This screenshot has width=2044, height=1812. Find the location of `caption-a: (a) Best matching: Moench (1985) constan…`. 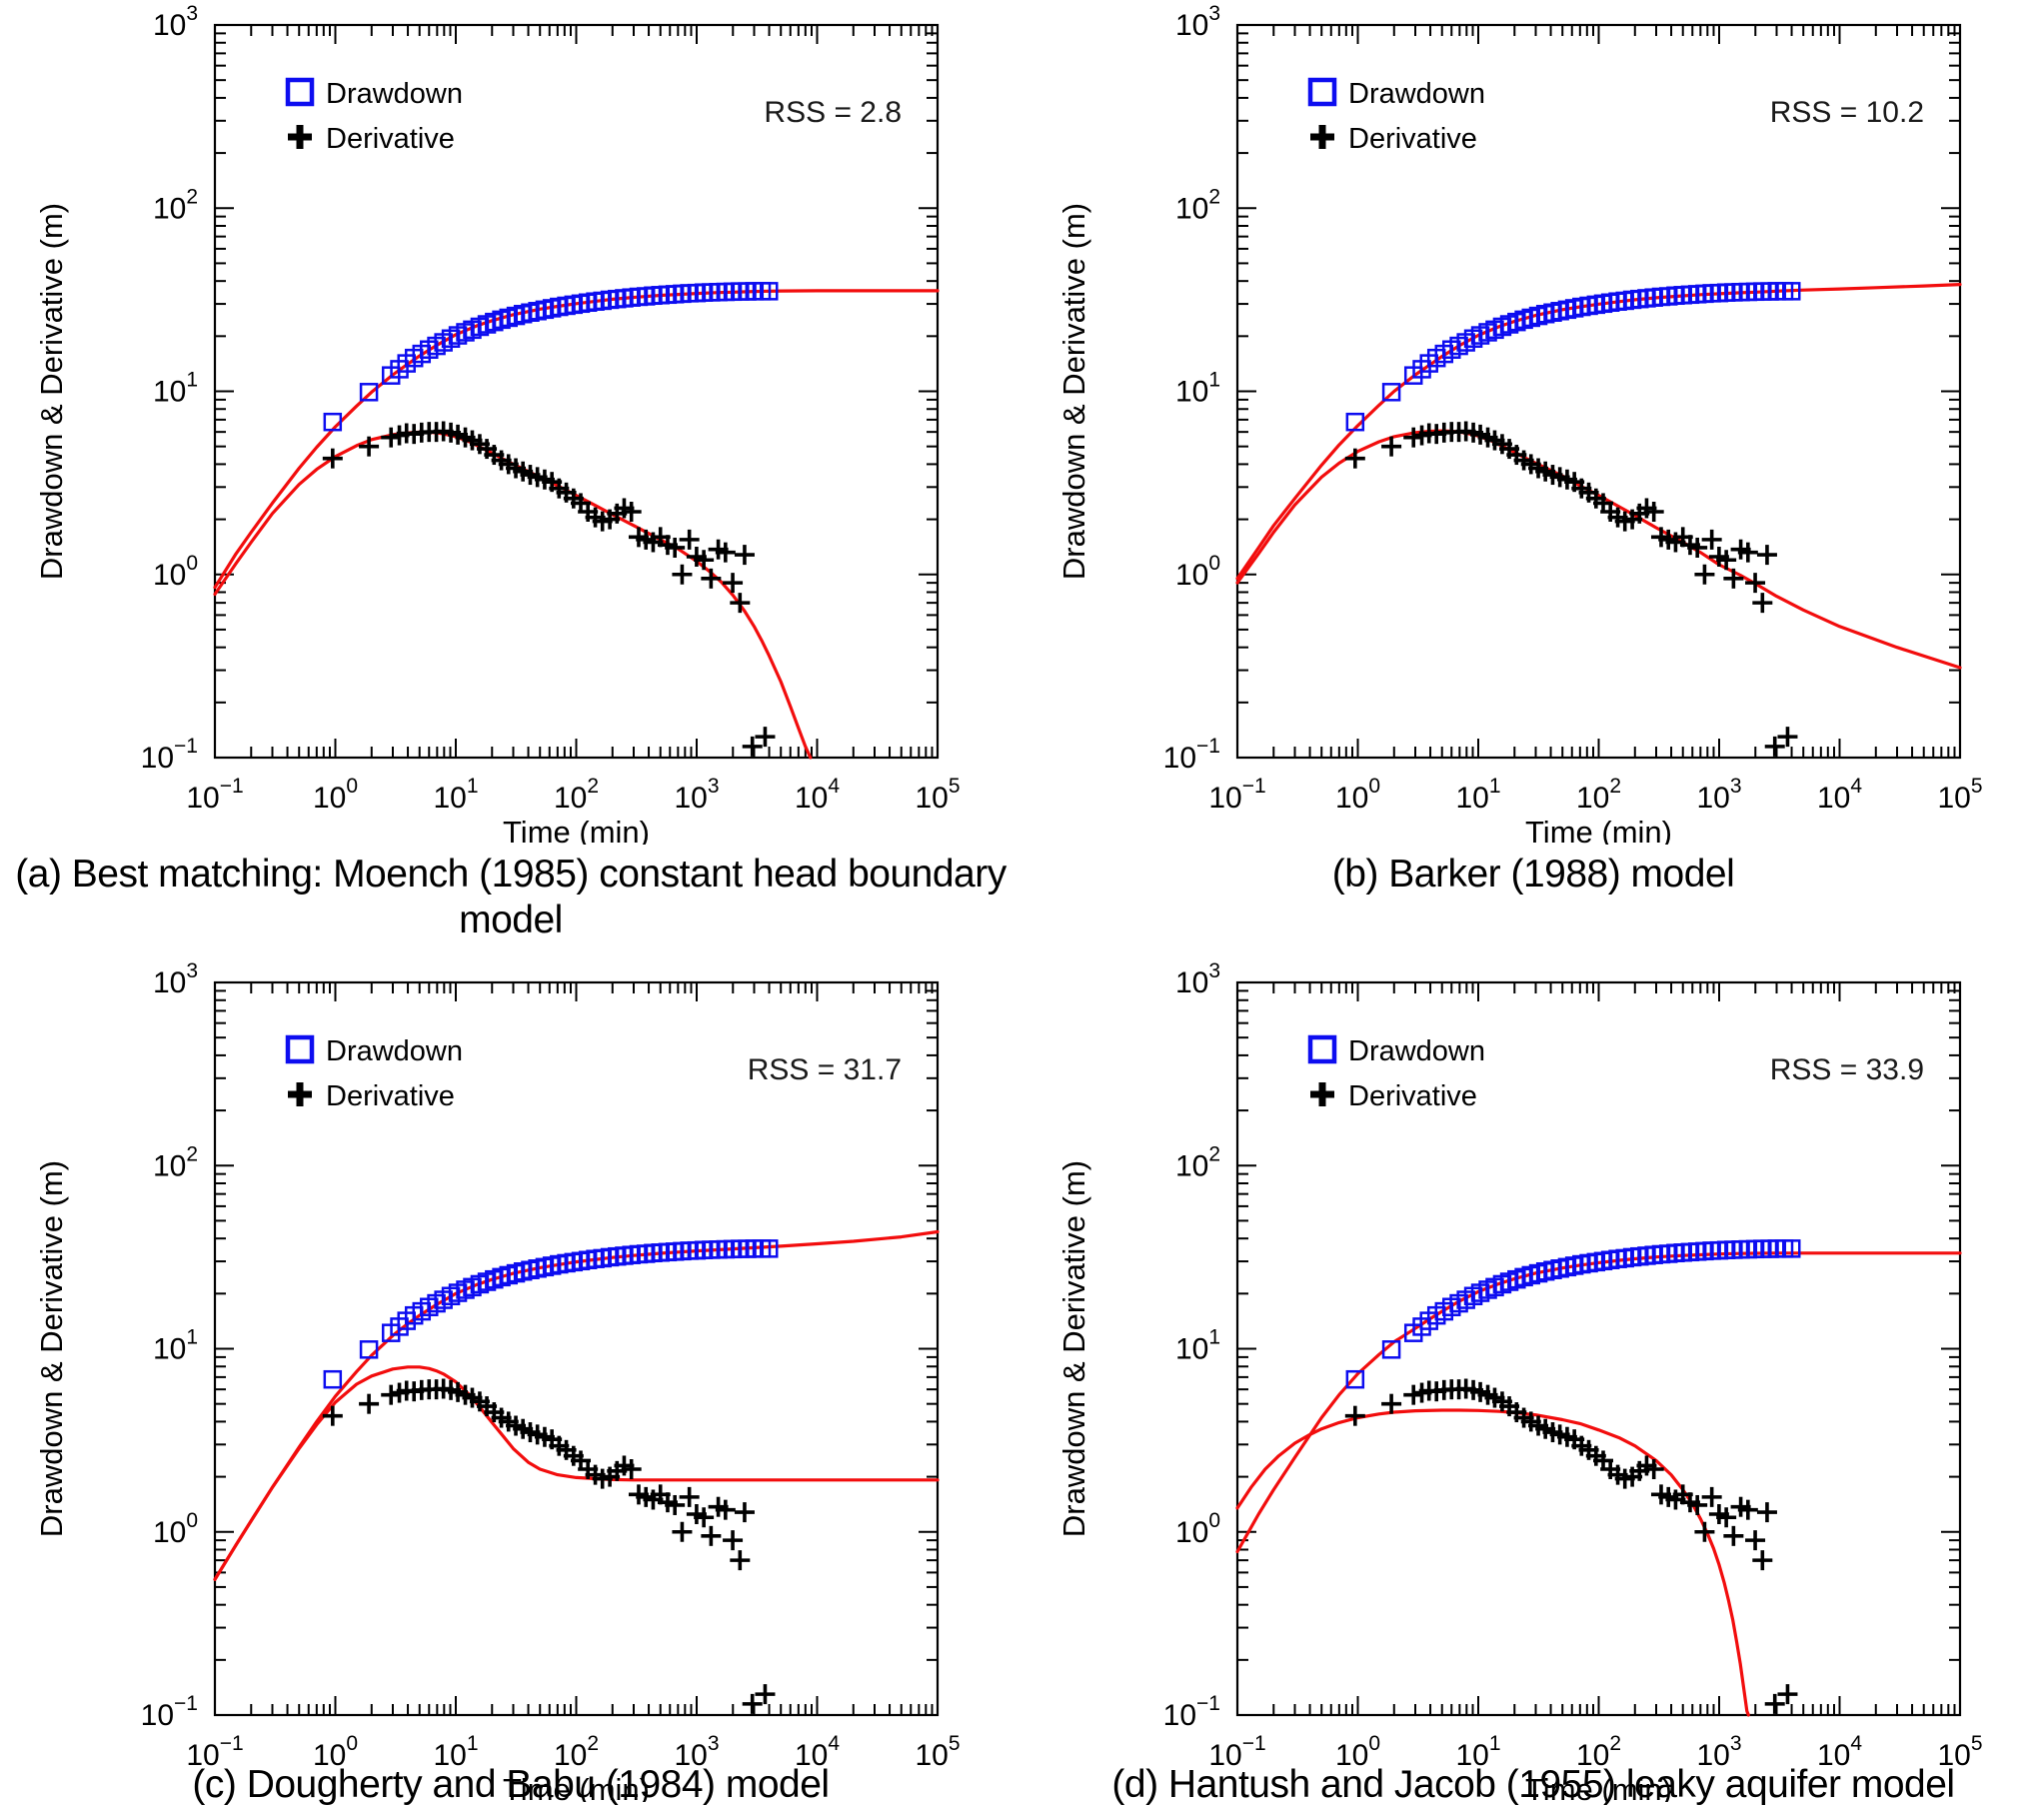

caption-a: (a) Best matching: Moench (1985) constan… is located at coordinates (511, 897).